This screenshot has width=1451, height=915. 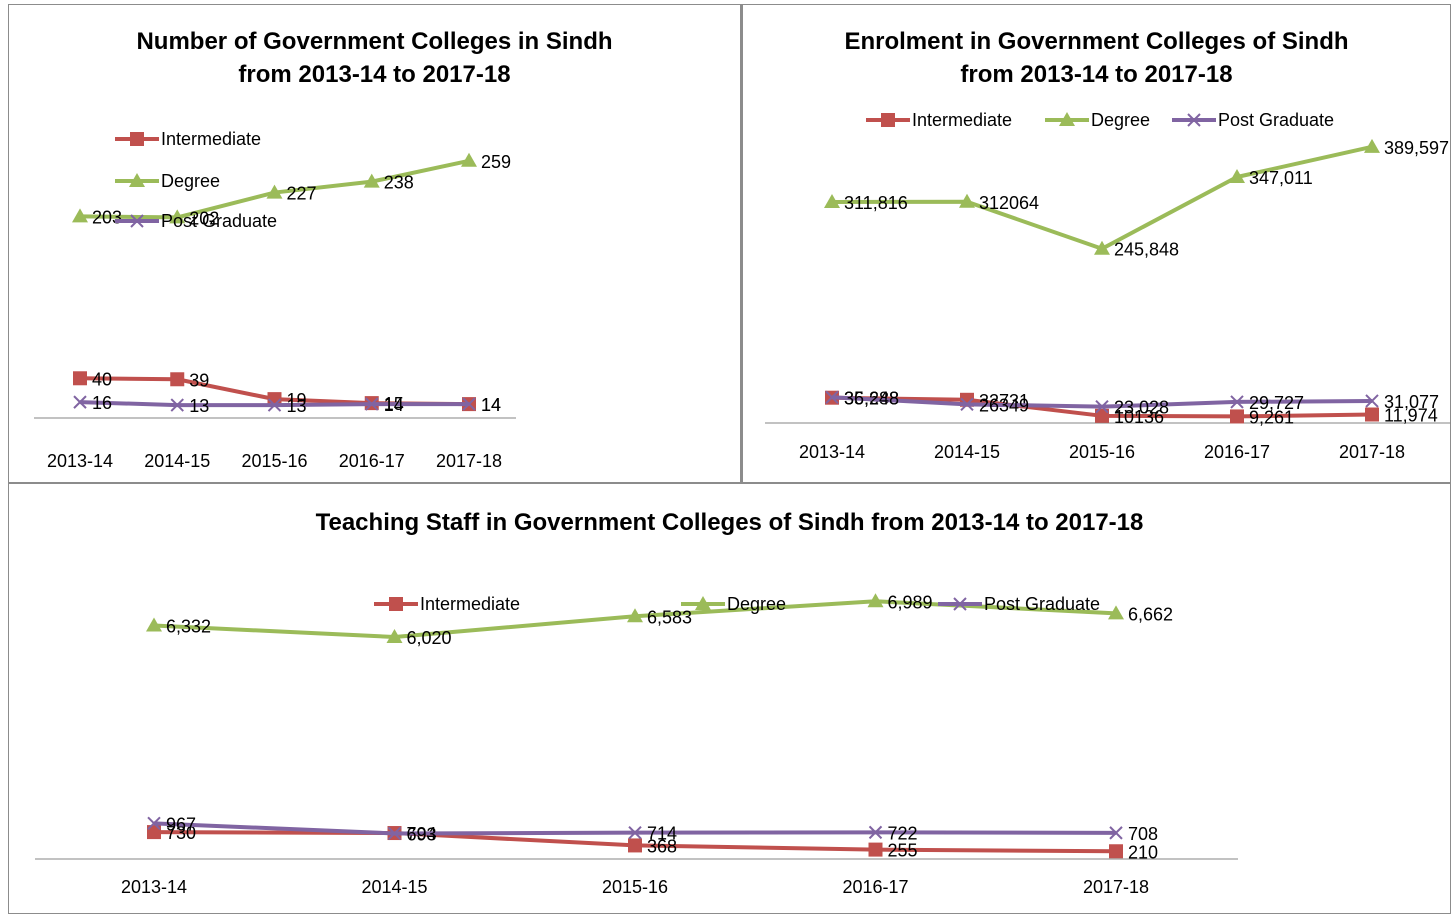 What do you see at coordinates (1009, 203) in the screenshot?
I see `data-label-degree: 312064` at bounding box center [1009, 203].